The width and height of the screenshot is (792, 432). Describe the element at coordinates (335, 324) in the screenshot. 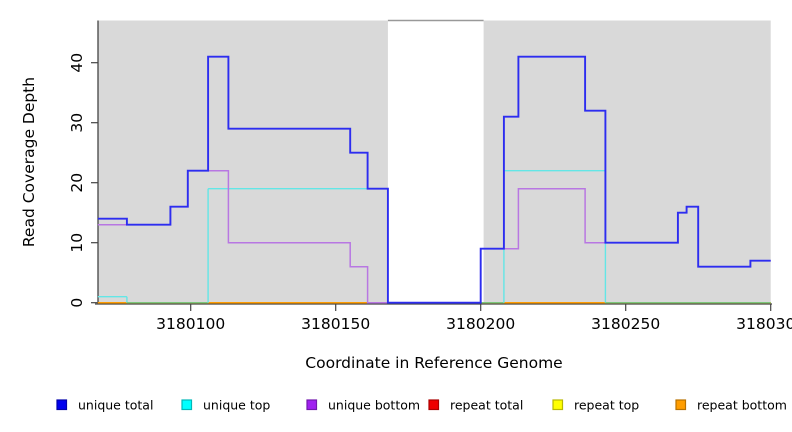

I see `x-tick-label: 3180150` at that location.